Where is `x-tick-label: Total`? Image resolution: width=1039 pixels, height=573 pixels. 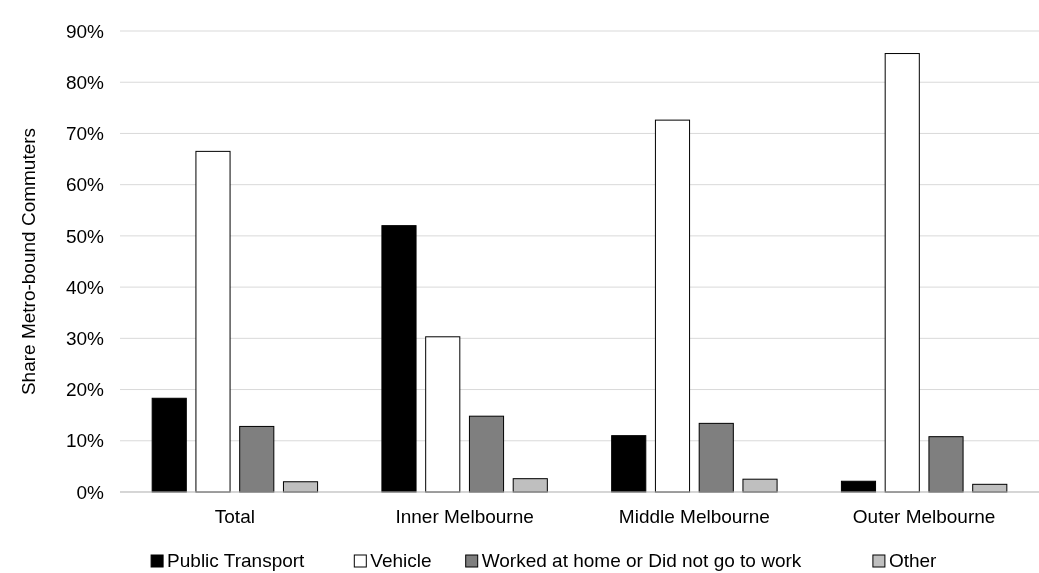 x-tick-label: Total is located at coordinates (234, 516).